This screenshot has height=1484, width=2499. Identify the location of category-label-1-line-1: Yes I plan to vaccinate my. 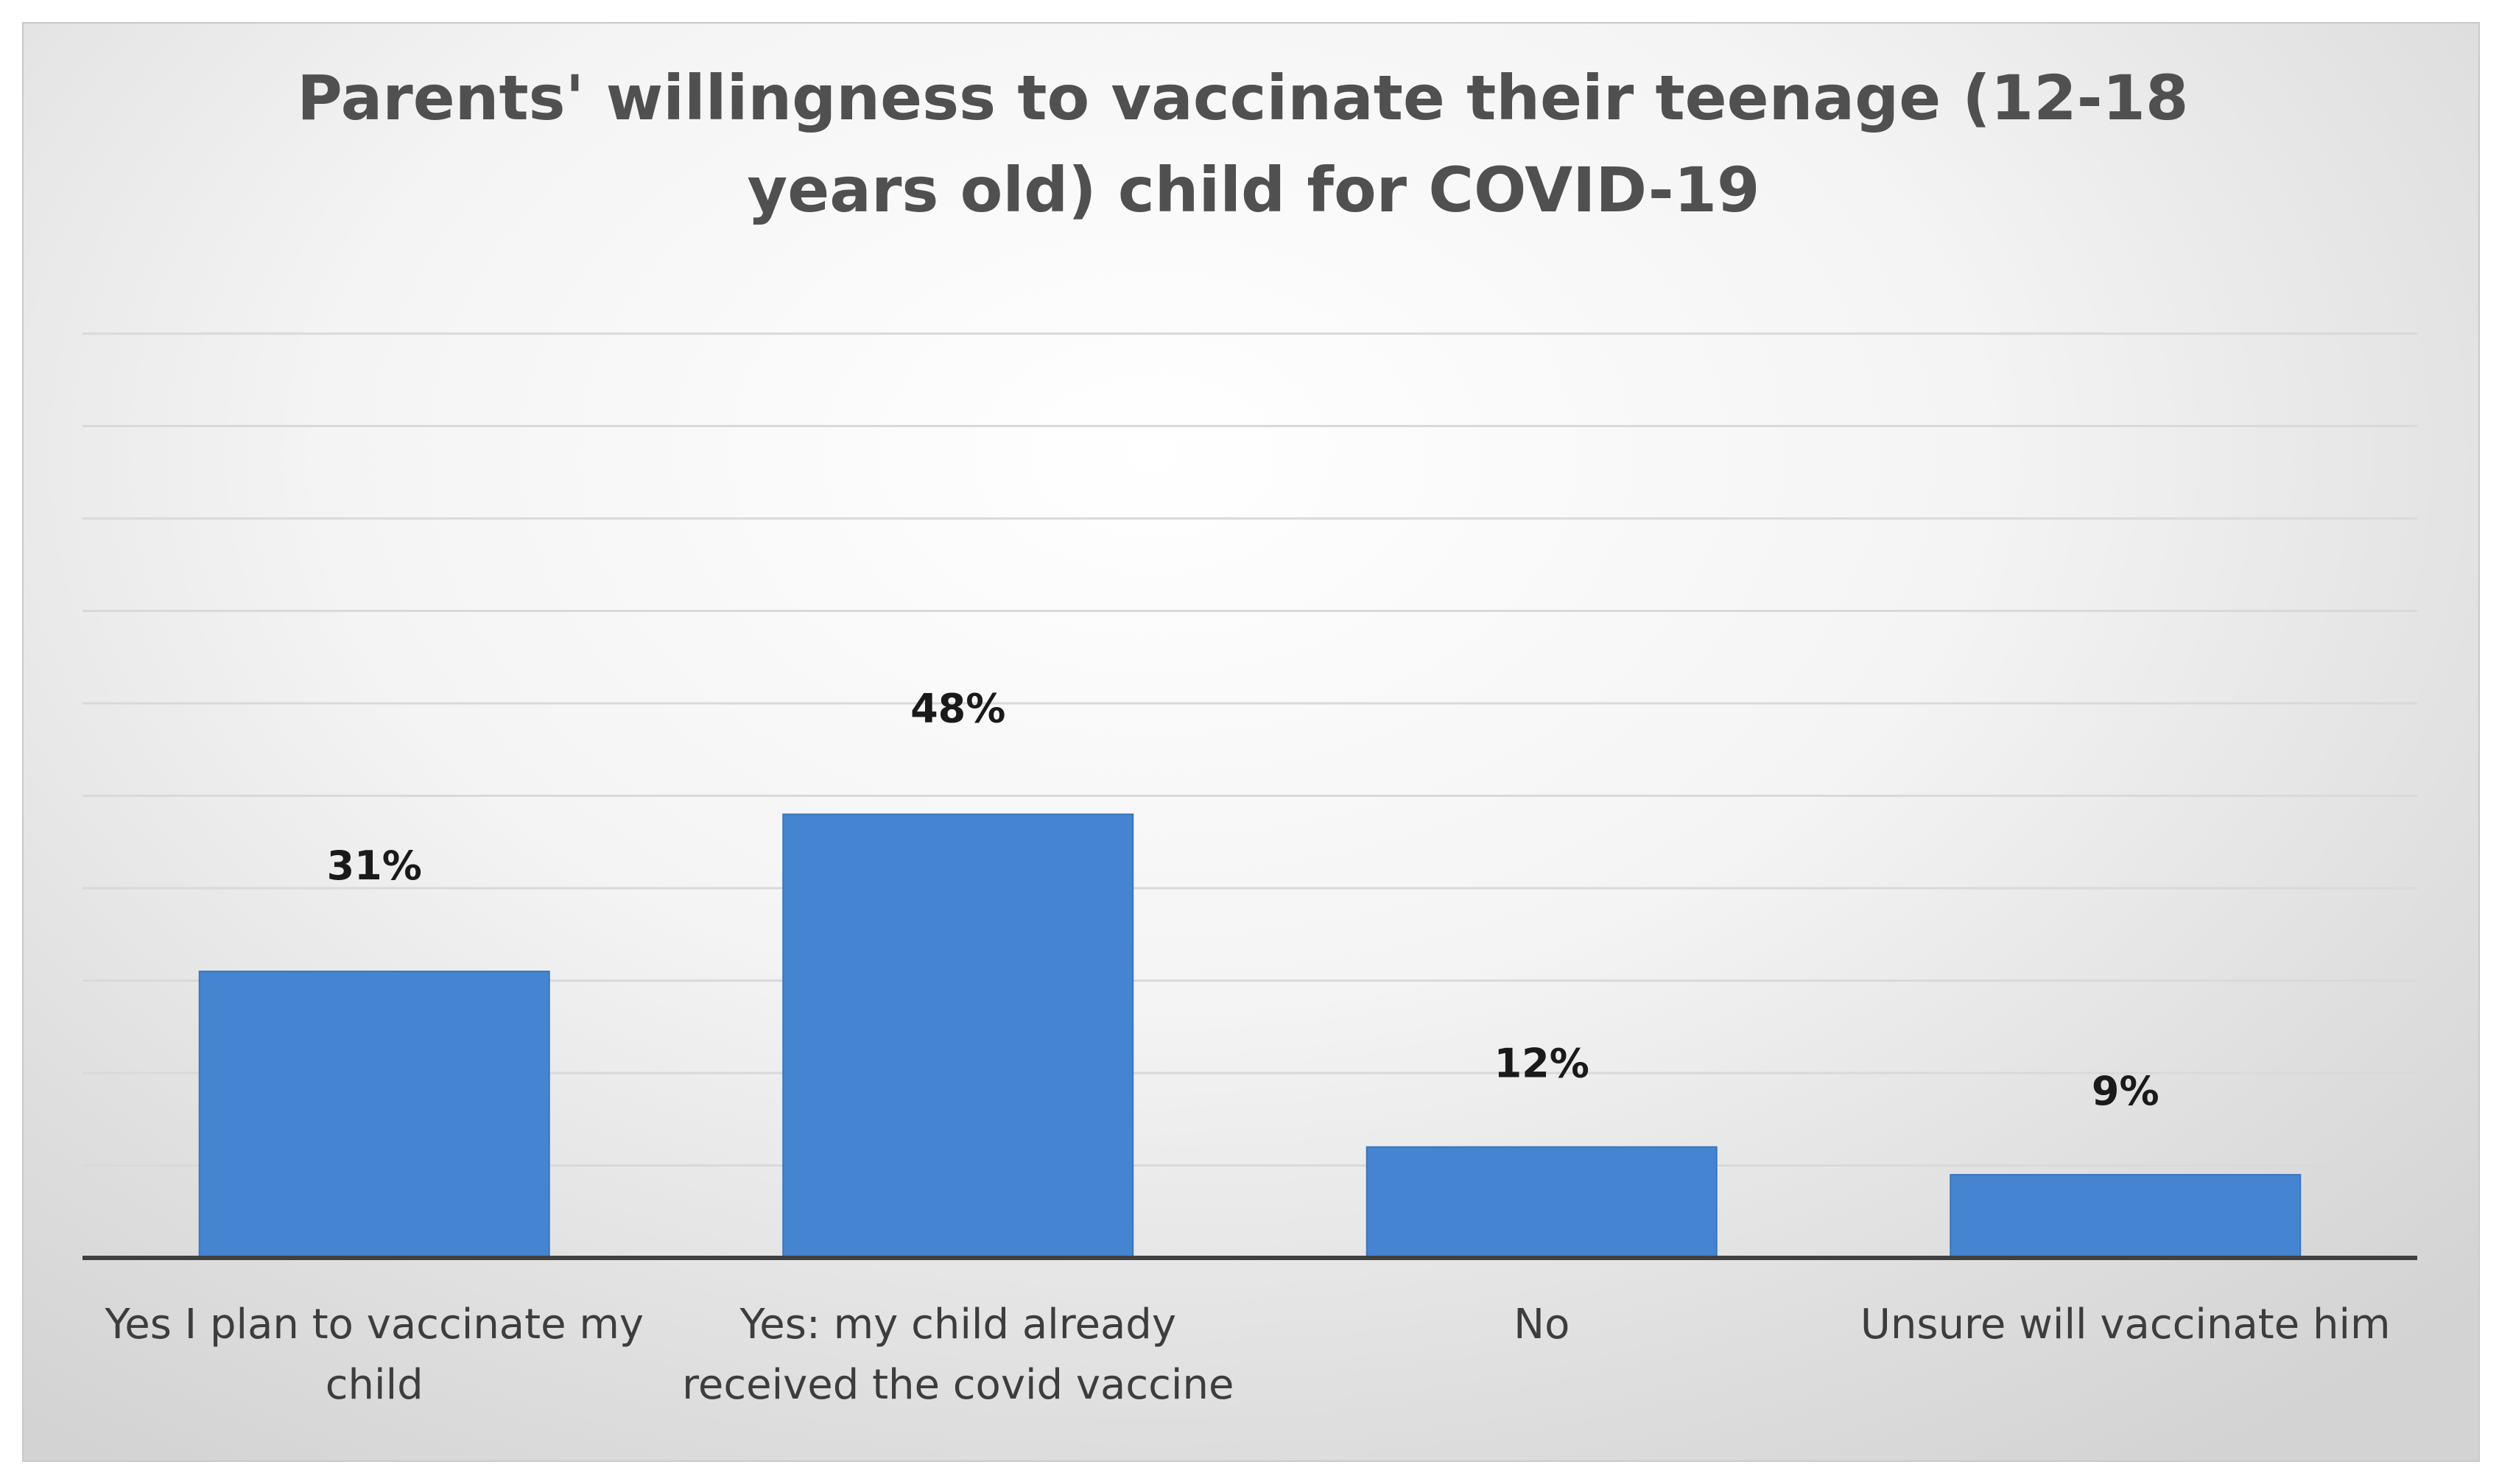
(374, 1325).